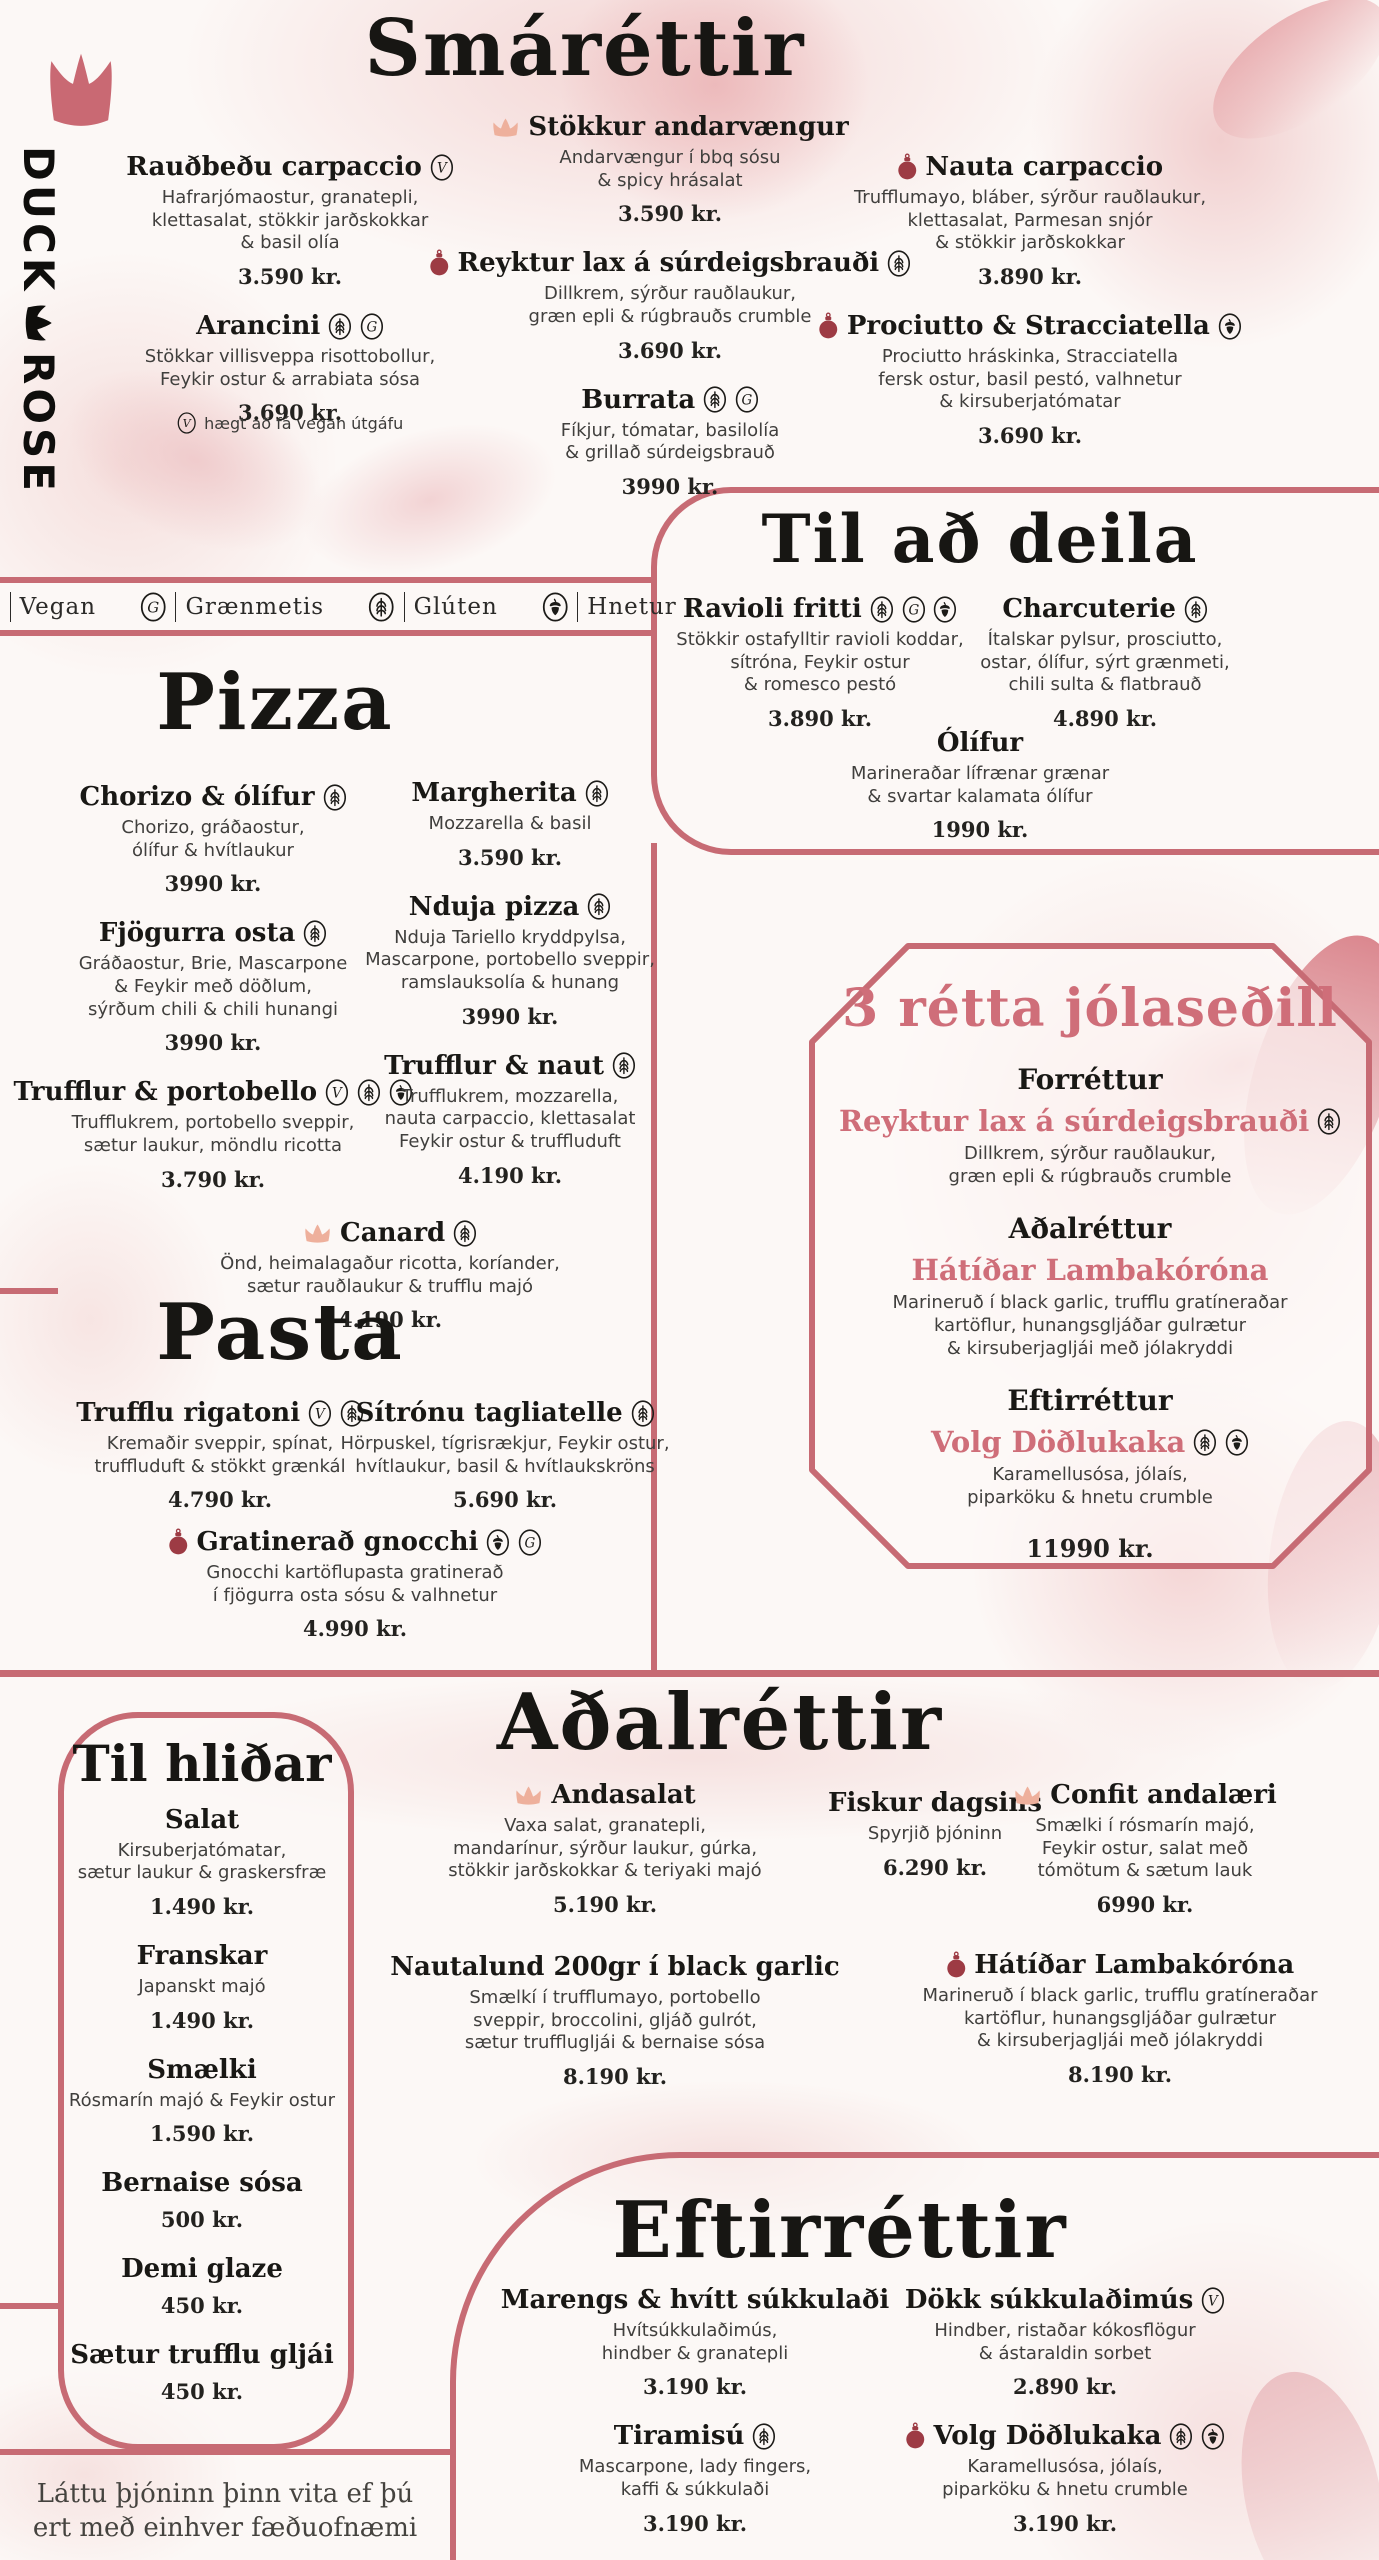  Describe the element at coordinates (772, 609) in the screenshot. I see `item-name: Ravioli fritti` at that location.